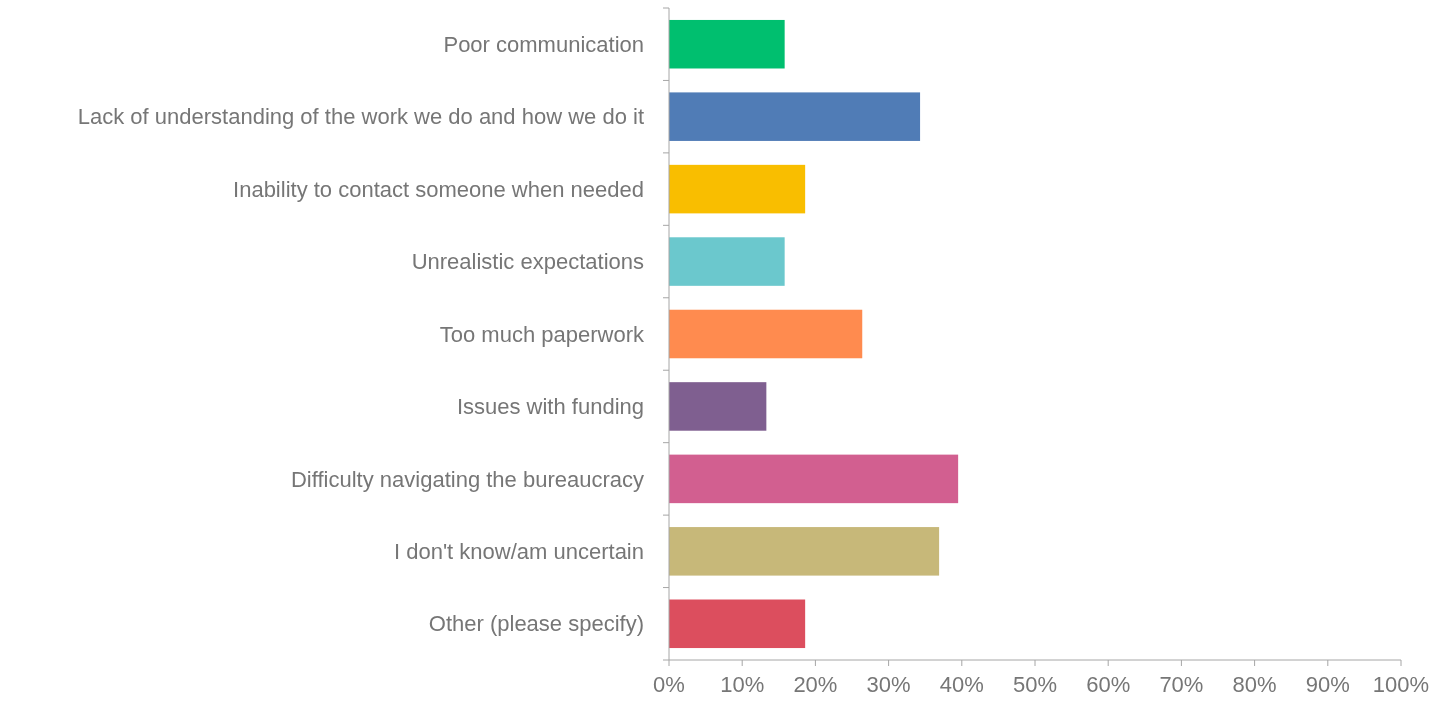  I want to click on y-tick-label: Poor communication, so click(543, 44).